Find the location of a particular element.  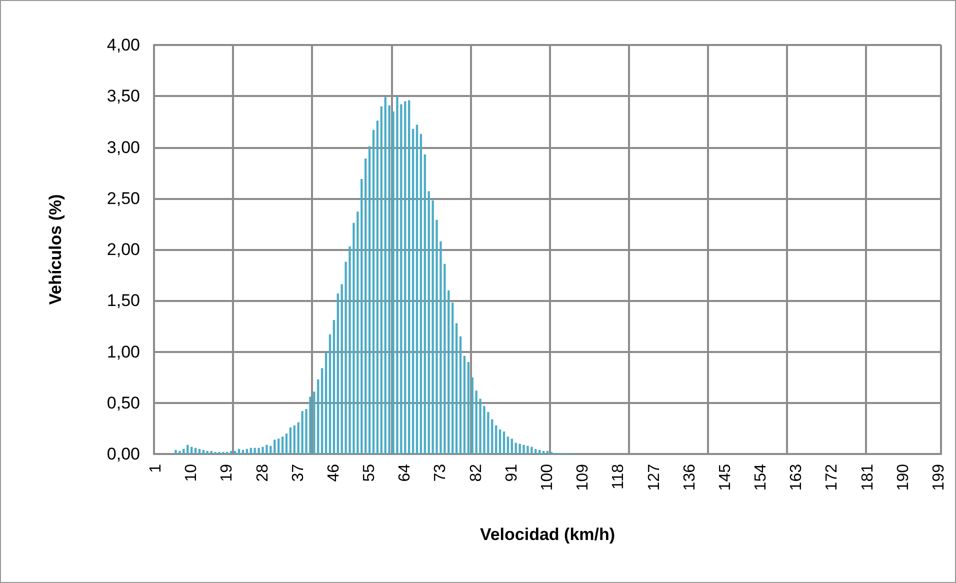

x-axis-title: Velocidad (km/h) is located at coordinates (548, 534).